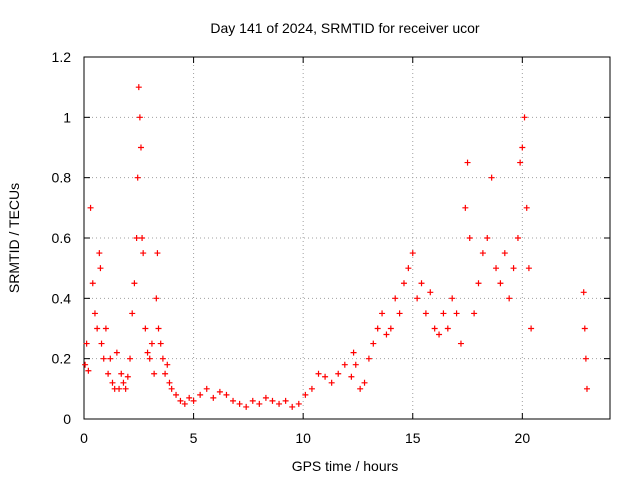 The width and height of the screenshot is (640, 480). Describe the element at coordinates (62, 57) in the screenshot. I see `y-tick-label: 1.2` at that location.